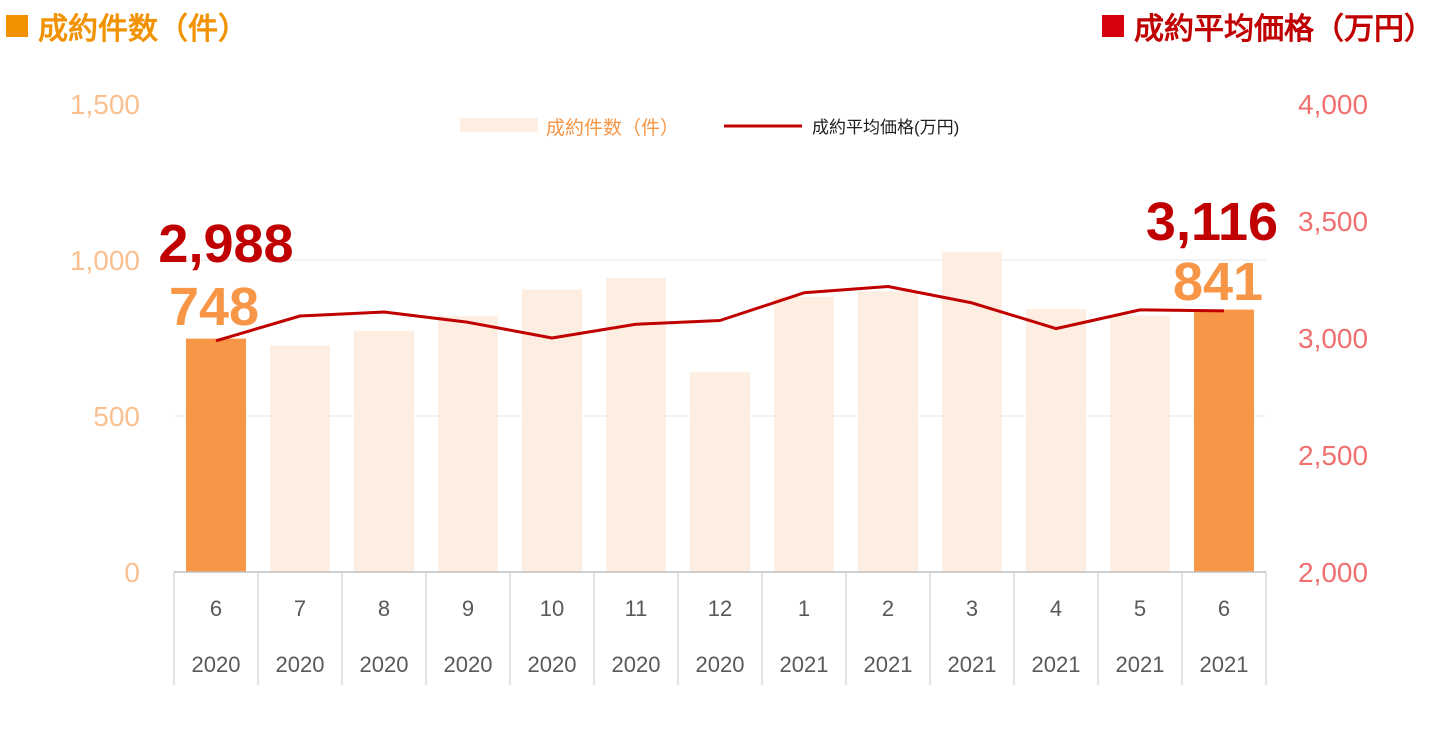 The width and height of the screenshot is (1440, 738). I want to click on legend-bar-swatch, so click(499, 125).